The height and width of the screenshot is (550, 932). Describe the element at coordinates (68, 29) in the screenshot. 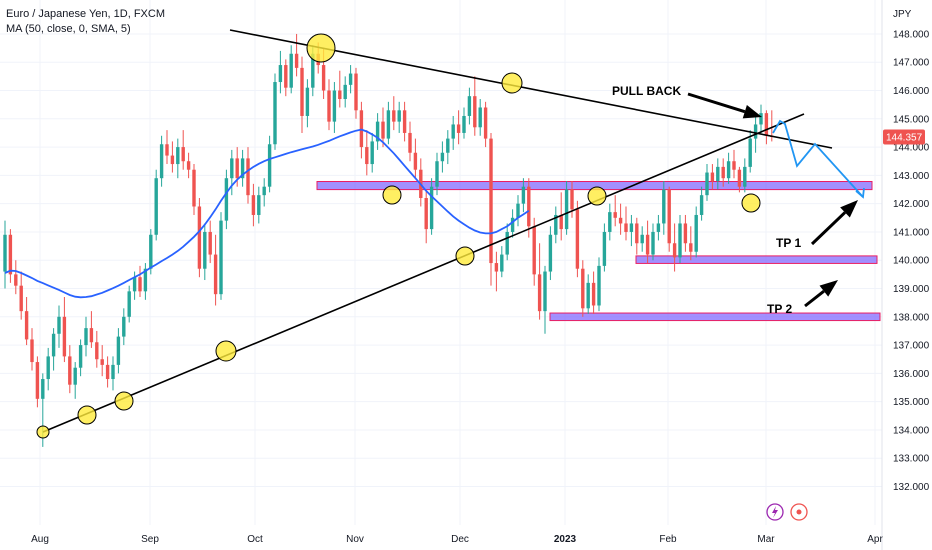

I see `indicator-label: MA (50, close, 0, SMA, 5)` at that location.